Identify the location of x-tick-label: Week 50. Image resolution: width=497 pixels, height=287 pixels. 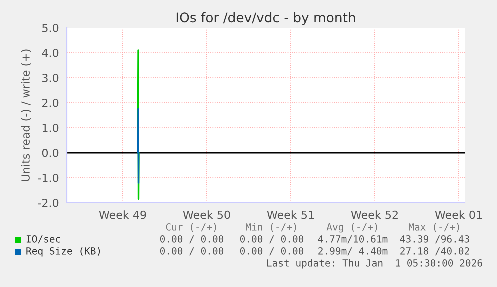
(206, 215).